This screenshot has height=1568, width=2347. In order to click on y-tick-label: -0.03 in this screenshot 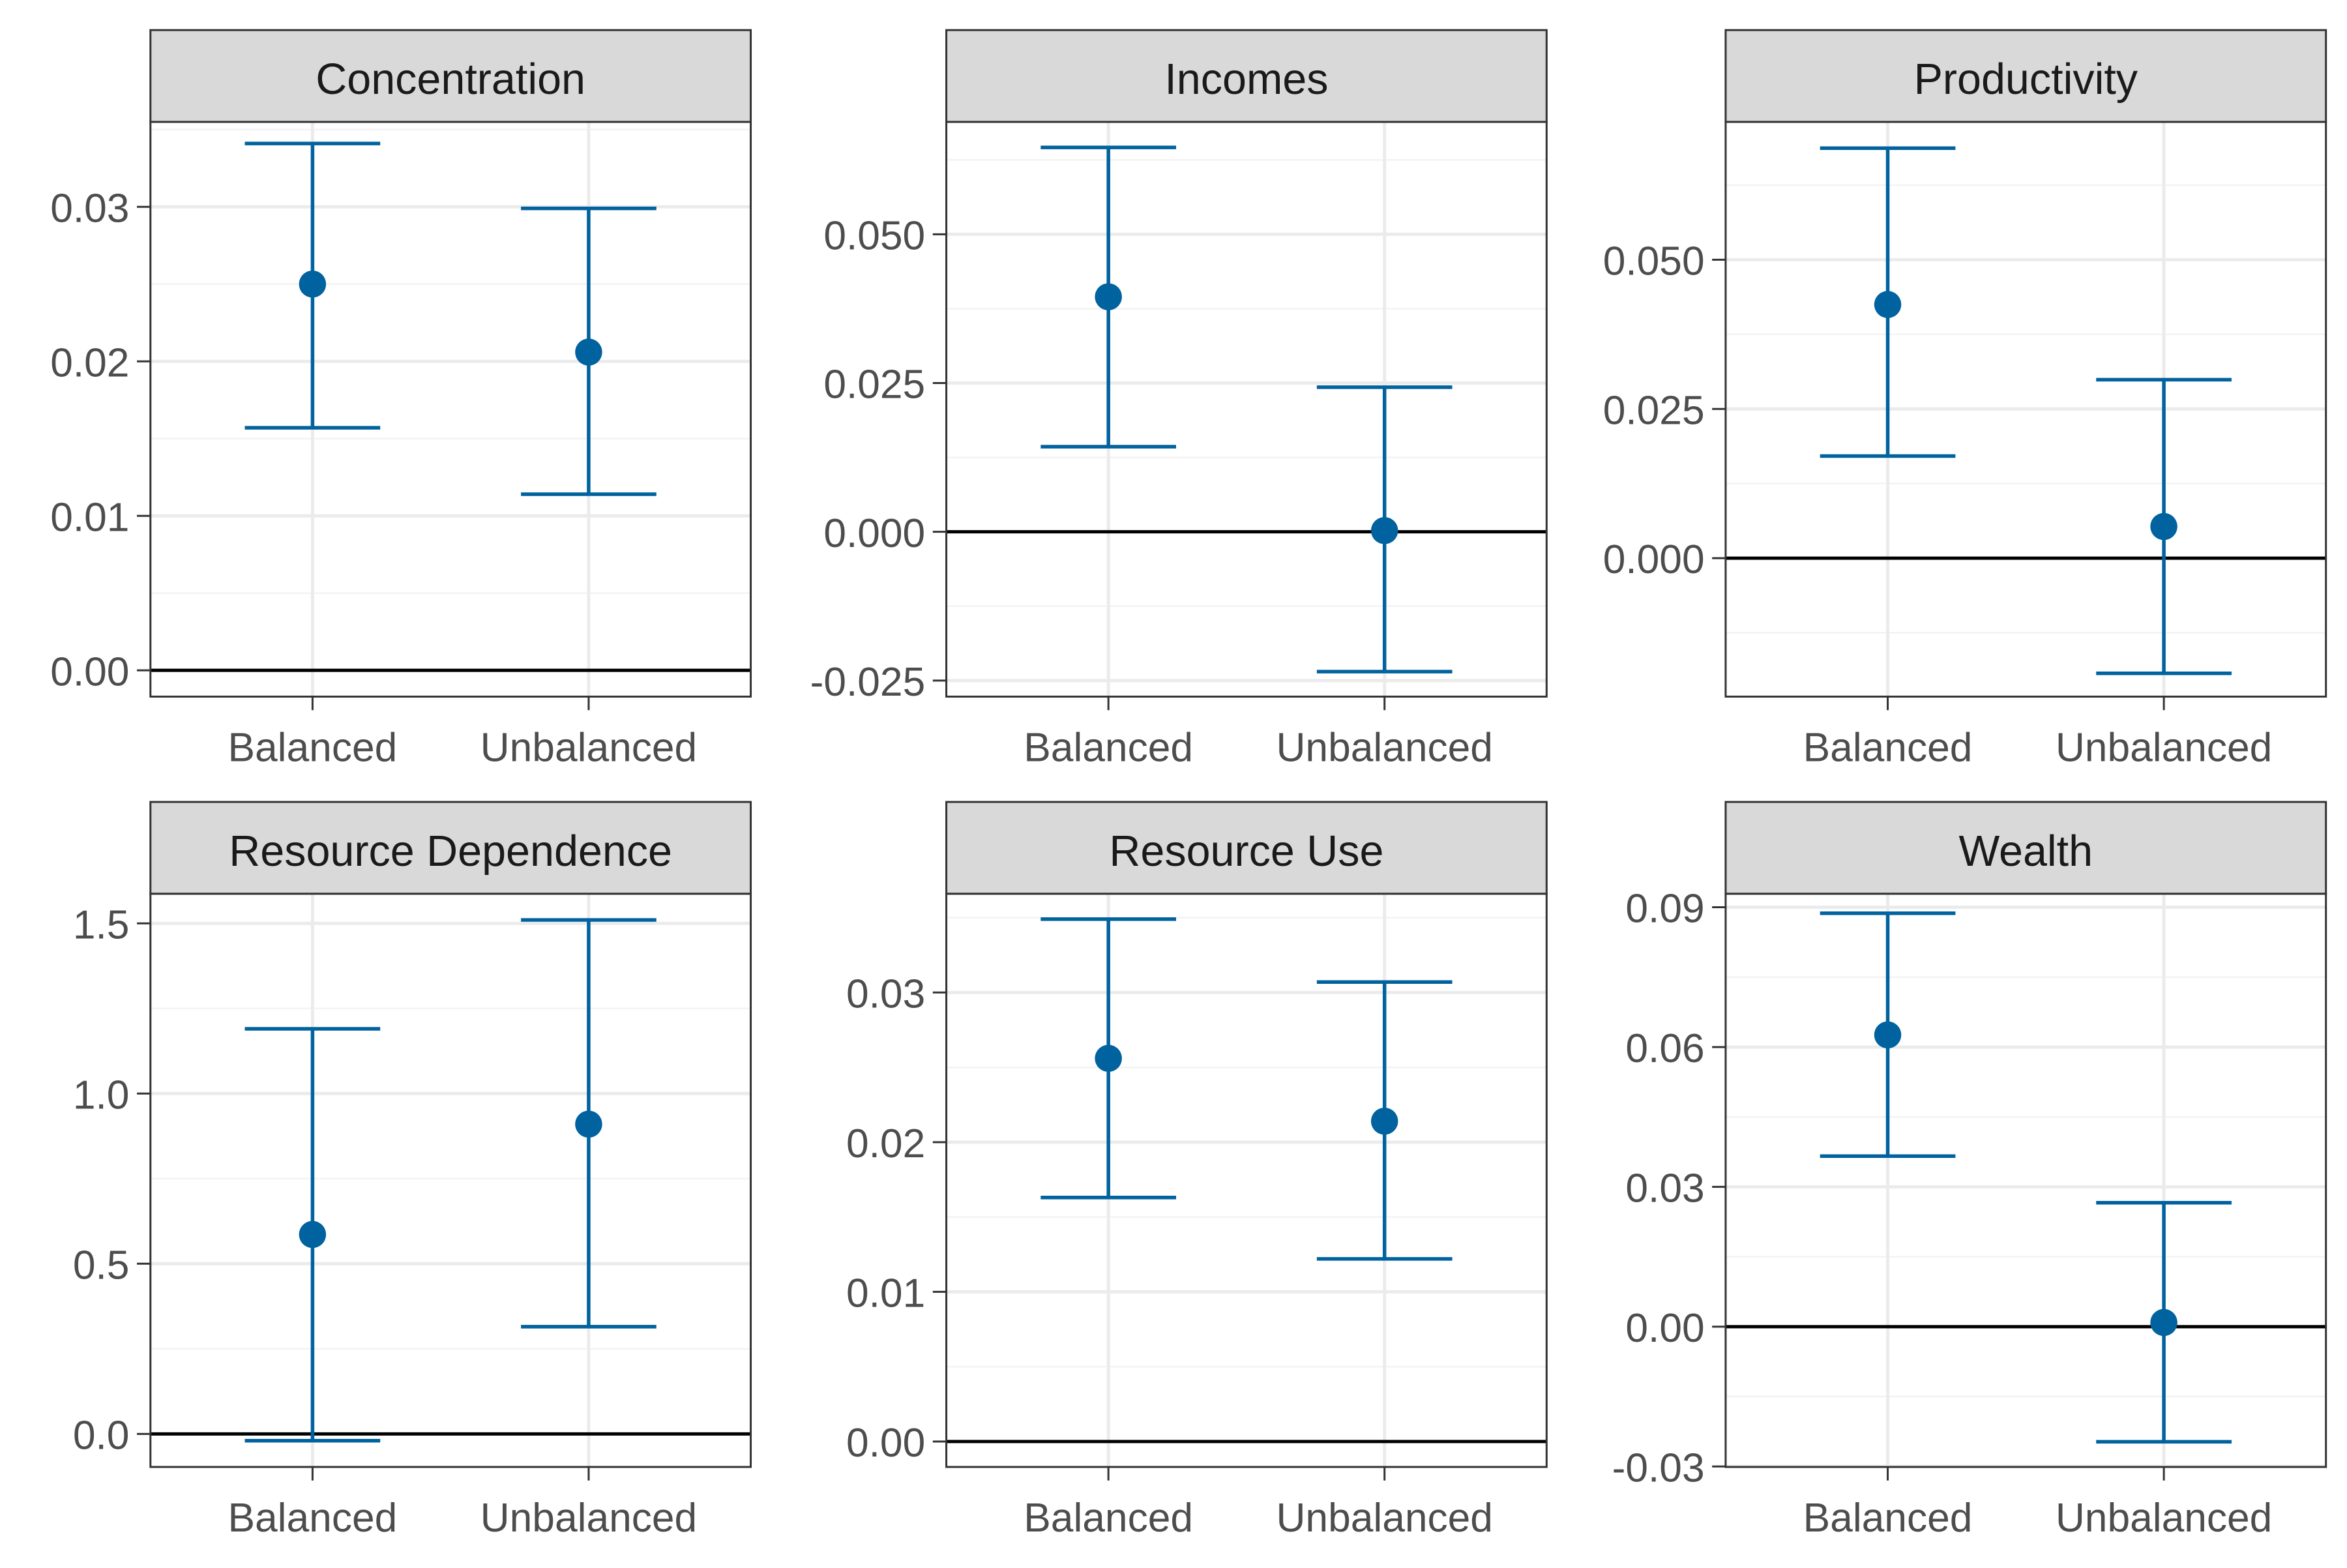, I will do `click(1658, 1468)`.